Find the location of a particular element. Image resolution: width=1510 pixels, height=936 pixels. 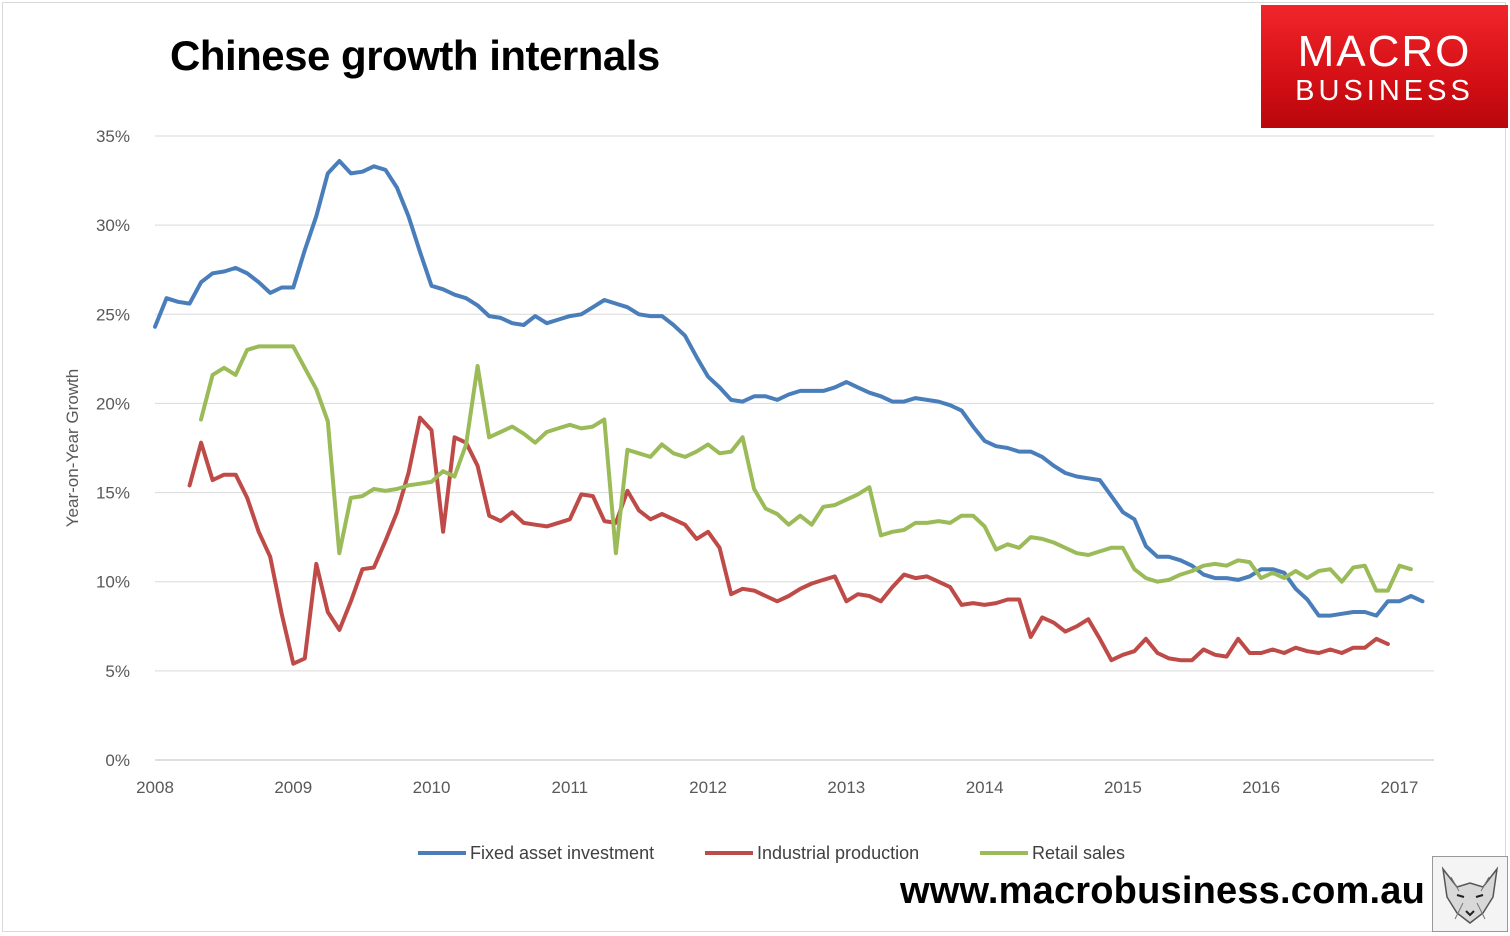

x-tick-label: 2015 is located at coordinates (1123, 787).